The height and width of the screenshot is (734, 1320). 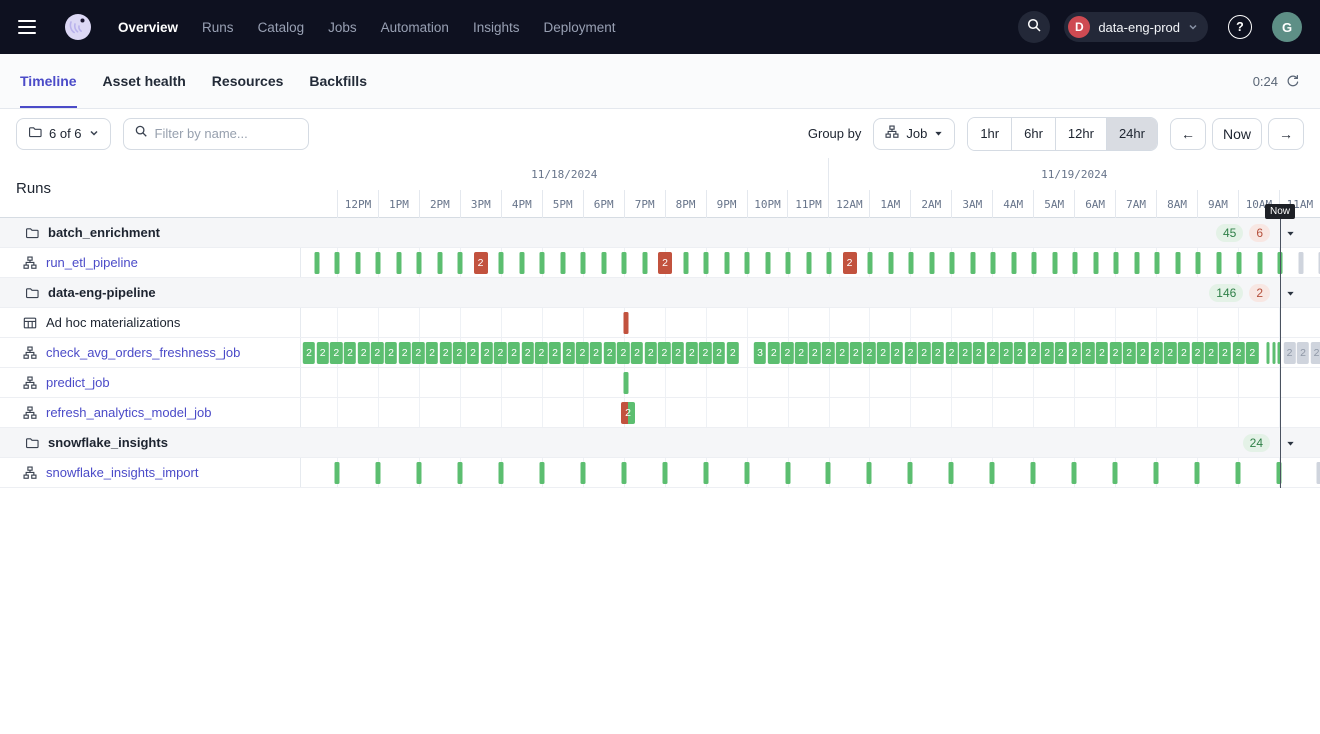 What do you see at coordinates (414, 27) in the screenshot?
I see `nav-item-automation: Automation` at bounding box center [414, 27].